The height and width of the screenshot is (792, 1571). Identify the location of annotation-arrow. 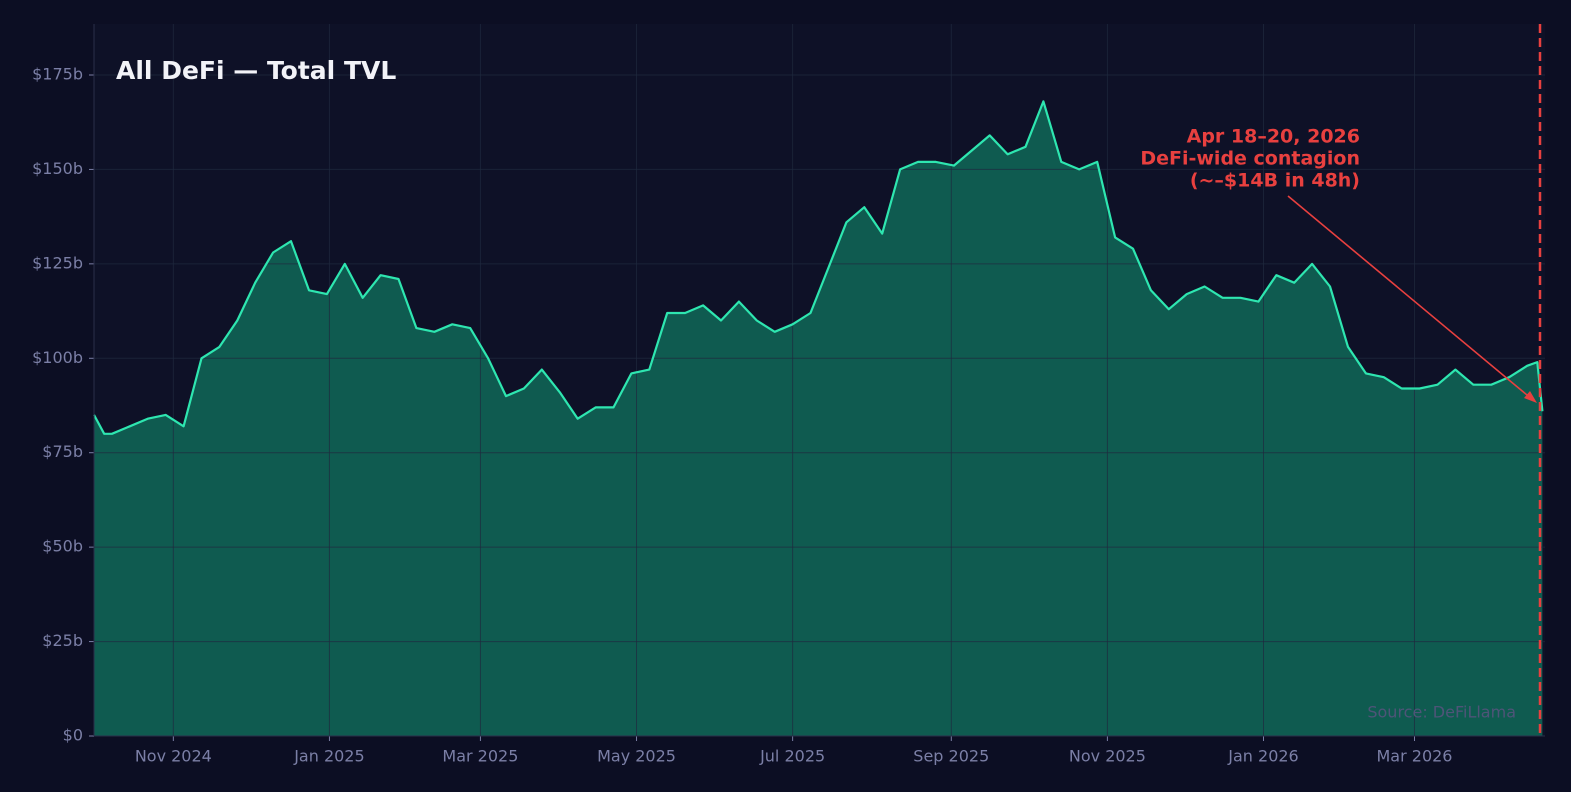
(1410, 298).